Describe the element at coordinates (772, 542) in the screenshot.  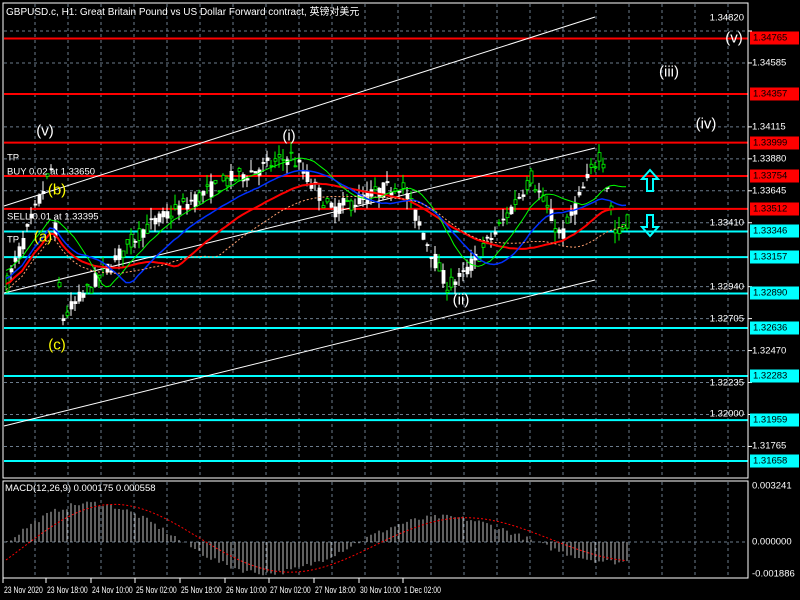
I see `macd-tick-label: 0.000000` at that location.